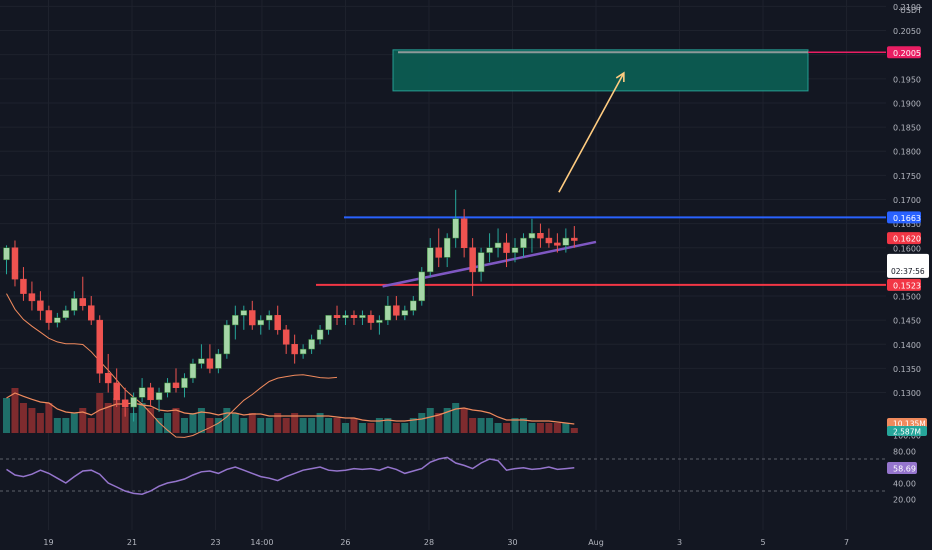 The width and height of the screenshot is (932, 550). Describe the element at coordinates (345, 542) in the screenshot. I see `time-tick-label: 26` at that location.